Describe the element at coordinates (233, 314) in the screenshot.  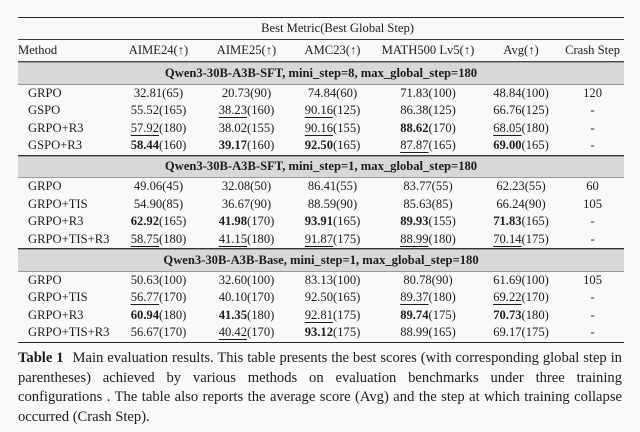
I see `metric-value: 41.35` at that location.